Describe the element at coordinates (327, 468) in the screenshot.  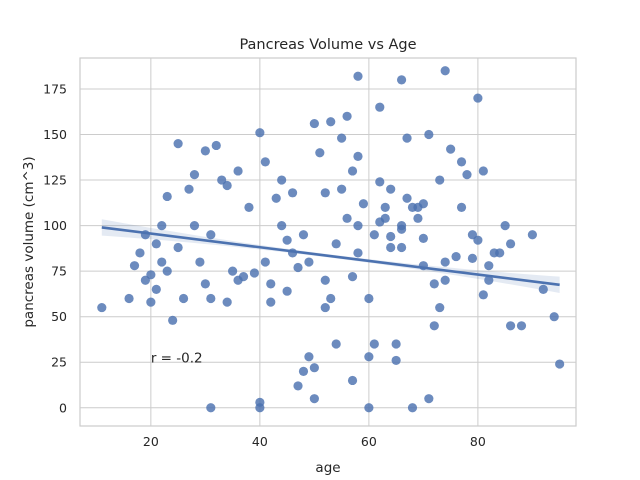
I see `x-axis-title: age` at that location.